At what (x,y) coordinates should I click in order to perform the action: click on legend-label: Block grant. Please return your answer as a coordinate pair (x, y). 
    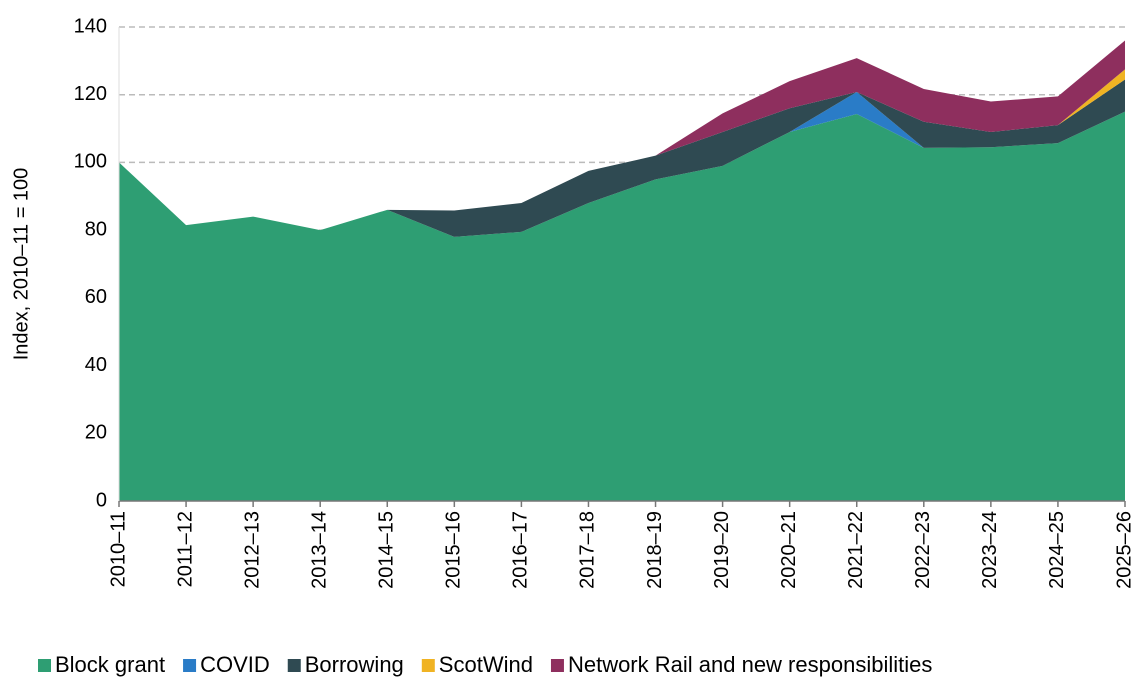
    Looking at the image, I should click on (110, 664).